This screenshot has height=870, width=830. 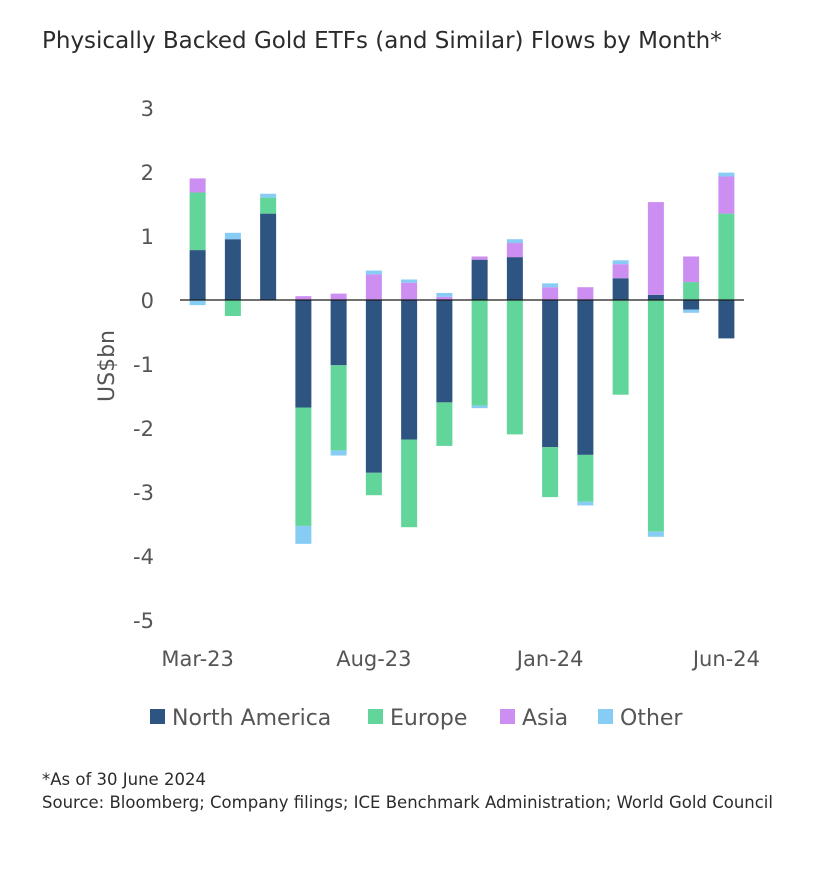 What do you see at coordinates (428, 718) in the screenshot?
I see `legend-label-europe: Europe` at bounding box center [428, 718].